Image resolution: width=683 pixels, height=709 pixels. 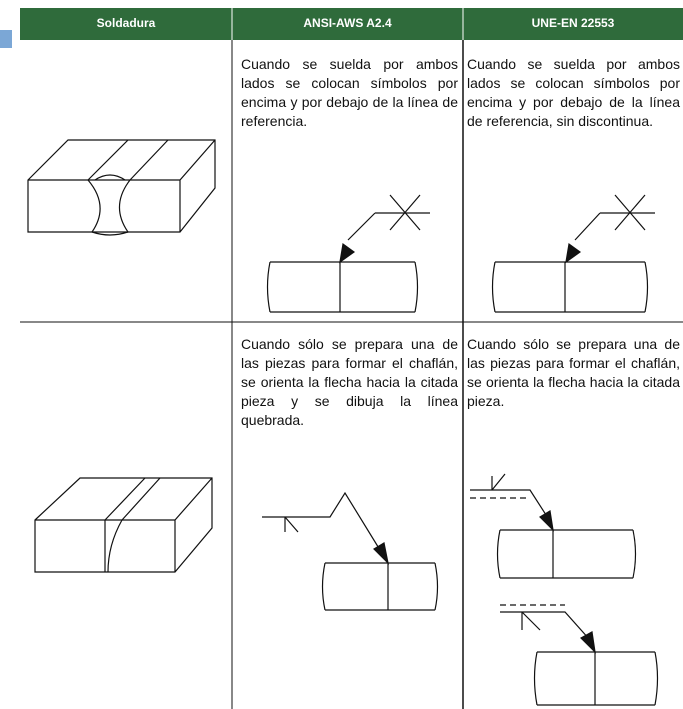 I want to click on accent, so click(x=6, y=39).